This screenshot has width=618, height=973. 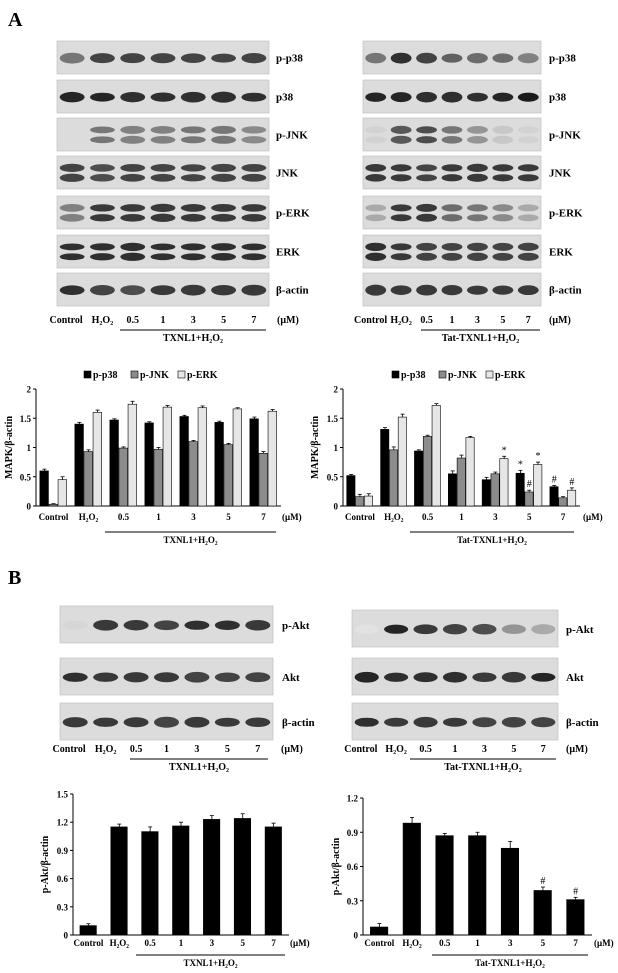 What do you see at coordinates (181, 943) in the screenshot?
I see `category-label: 1` at bounding box center [181, 943].